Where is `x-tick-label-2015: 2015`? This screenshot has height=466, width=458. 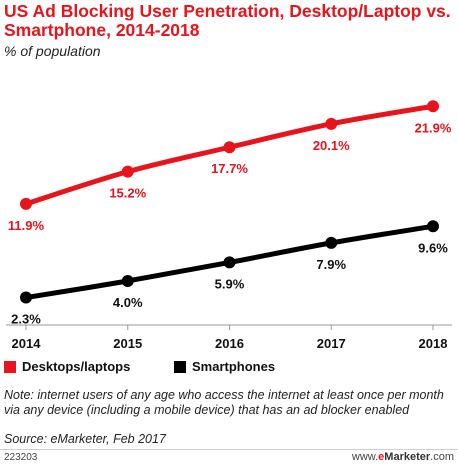
x-tick-label-2015: 2015 is located at coordinates (127, 343).